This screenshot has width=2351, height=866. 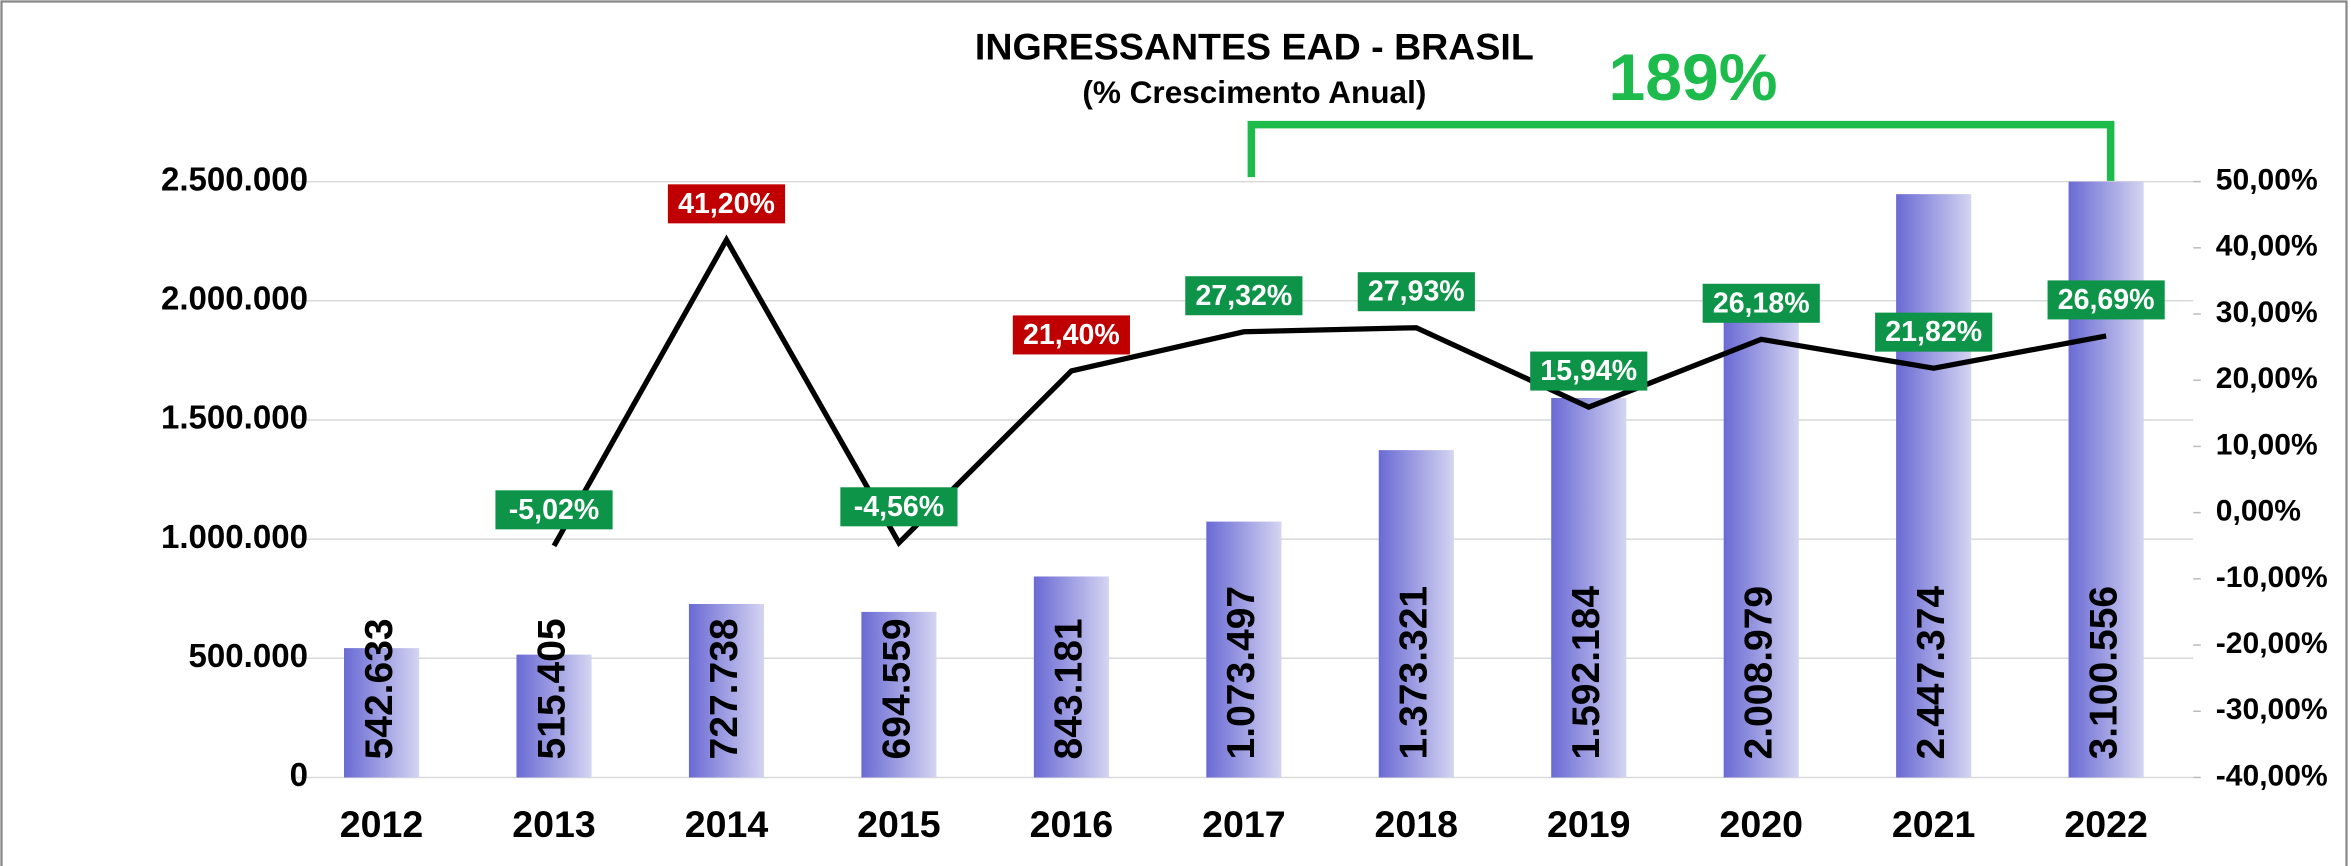 I want to click on y2-tick-label: 10,00%, so click(x=2267, y=444).